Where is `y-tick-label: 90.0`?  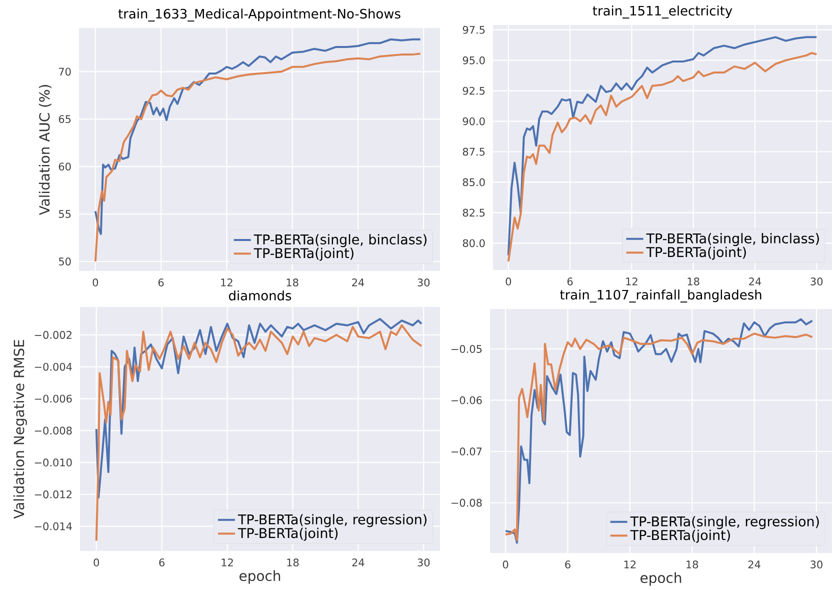 y-tick-label: 90.0 is located at coordinates (473, 121).